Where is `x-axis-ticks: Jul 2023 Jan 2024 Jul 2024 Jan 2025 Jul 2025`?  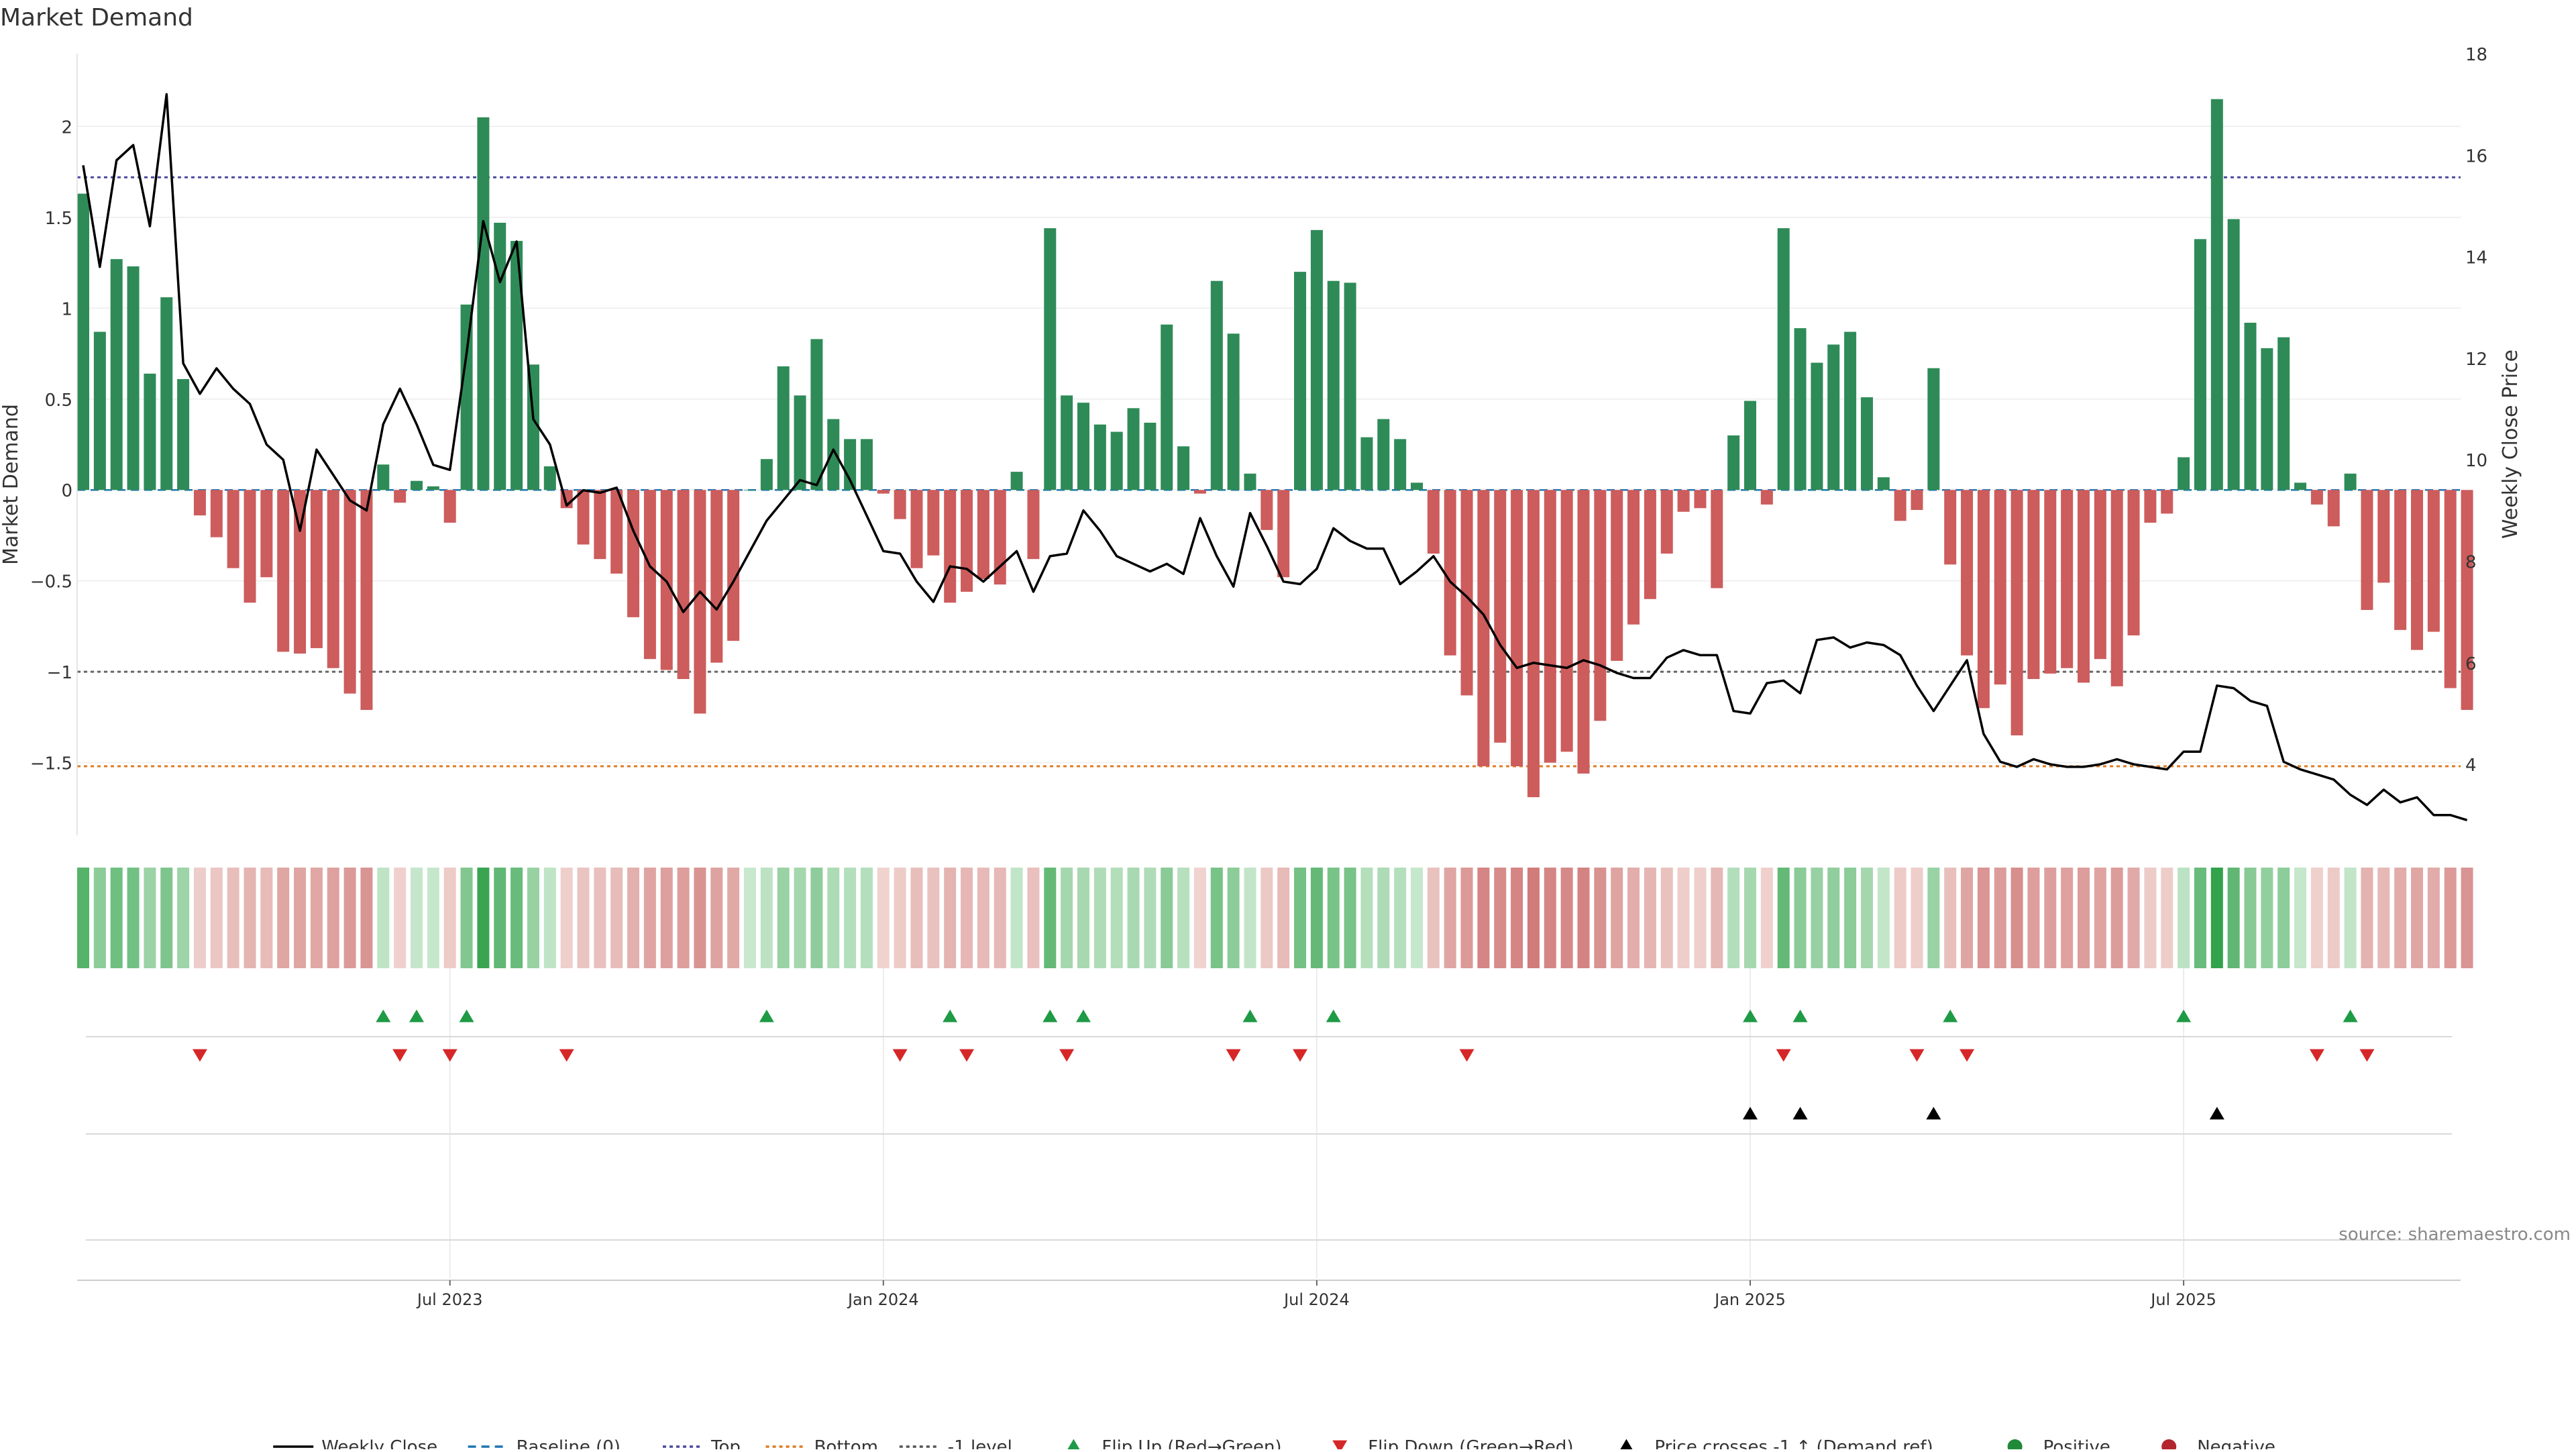 x-axis-ticks: Jul 2023 Jan 2024 Jul 2024 Jan 2025 Jul 2025 is located at coordinates (1269, 1295).